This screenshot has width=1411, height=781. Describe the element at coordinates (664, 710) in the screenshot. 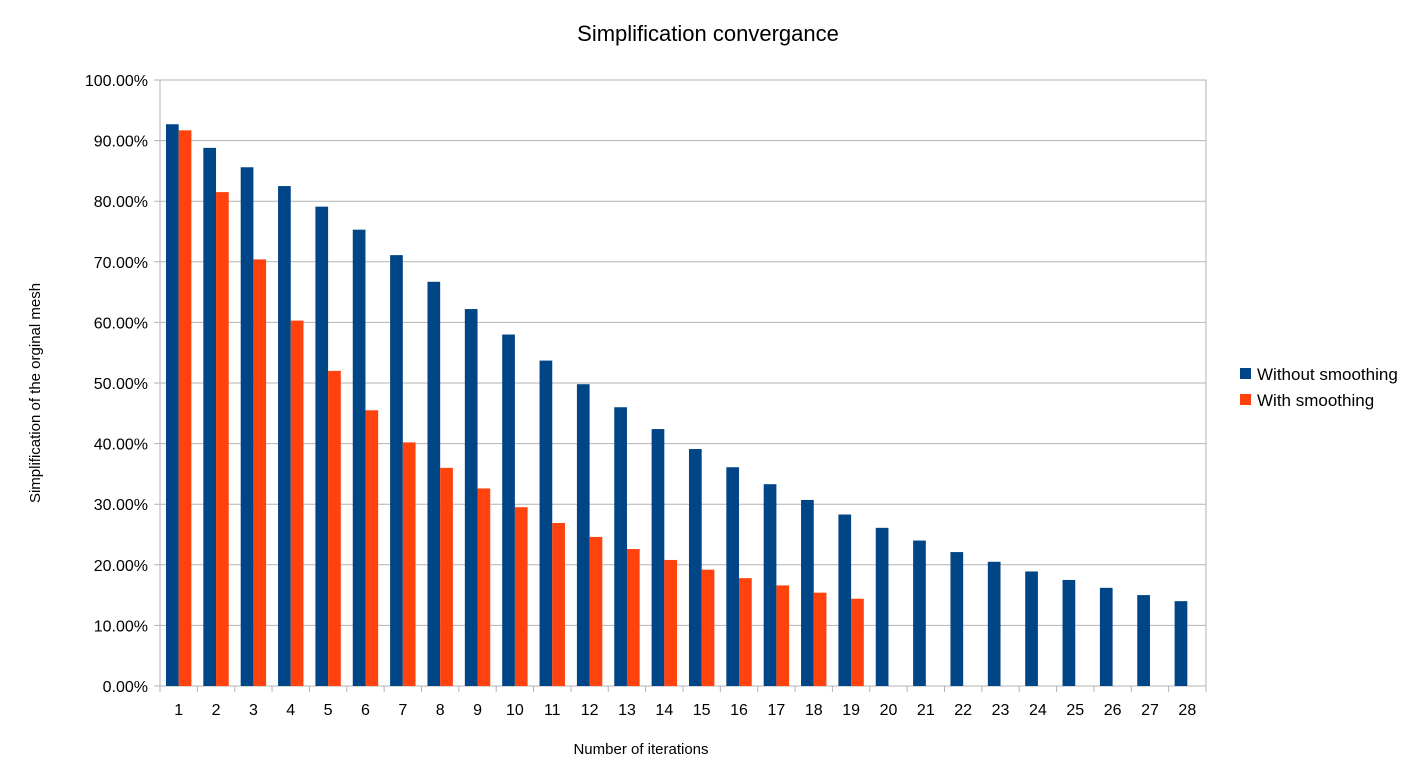

I see `x-tick-label: 14` at that location.